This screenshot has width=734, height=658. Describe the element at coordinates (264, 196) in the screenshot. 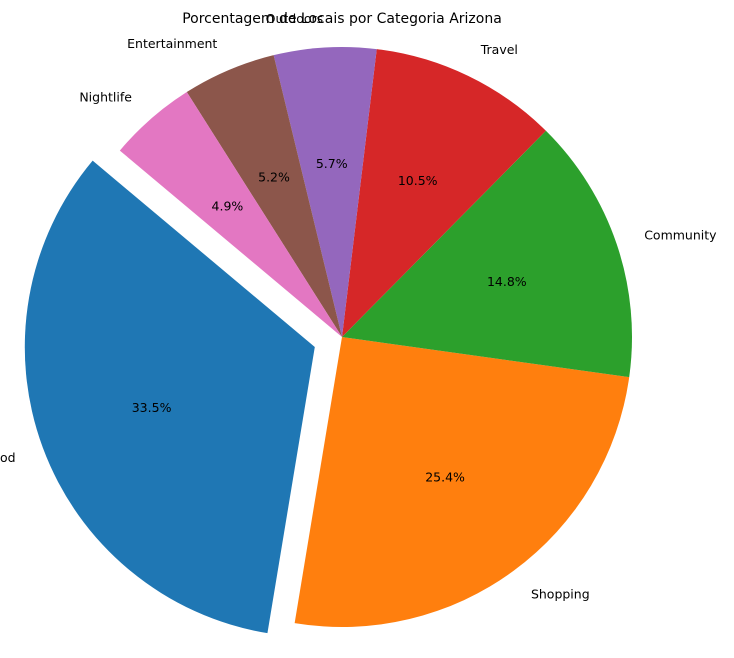

I see `pie-slice-entertainment` at that location.